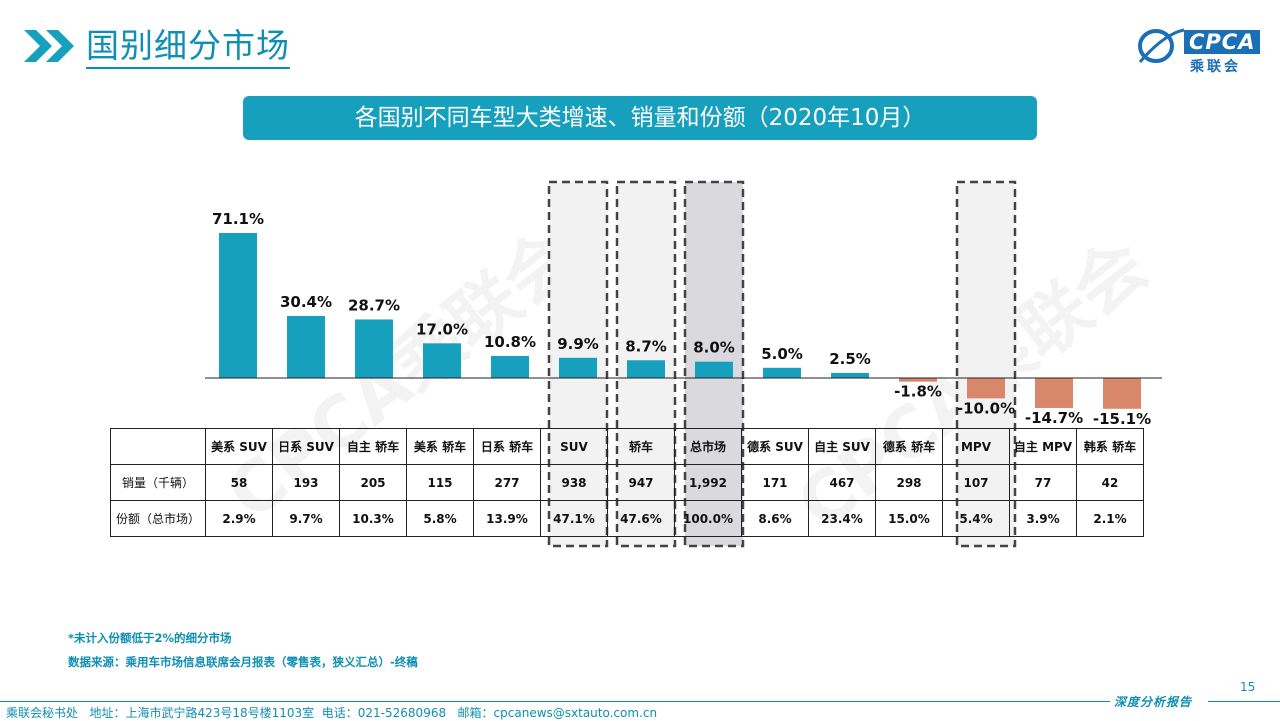 The height and width of the screenshot is (721, 1280). What do you see at coordinates (158, 482) in the screenshot?
I see `row-label-sales: 销量（千辆）` at bounding box center [158, 482].